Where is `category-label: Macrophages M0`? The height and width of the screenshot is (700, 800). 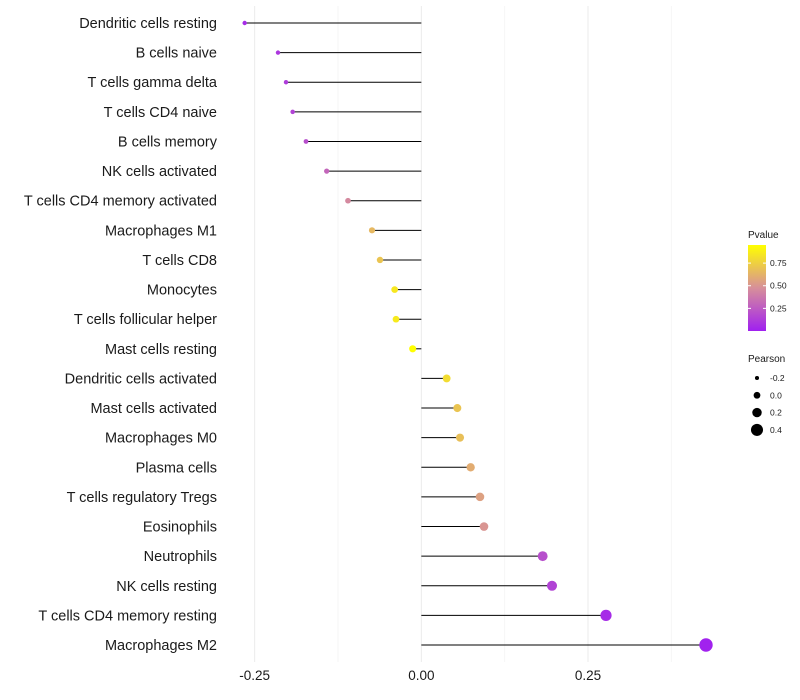 category-label: Macrophages M0 is located at coordinates (161, 439).